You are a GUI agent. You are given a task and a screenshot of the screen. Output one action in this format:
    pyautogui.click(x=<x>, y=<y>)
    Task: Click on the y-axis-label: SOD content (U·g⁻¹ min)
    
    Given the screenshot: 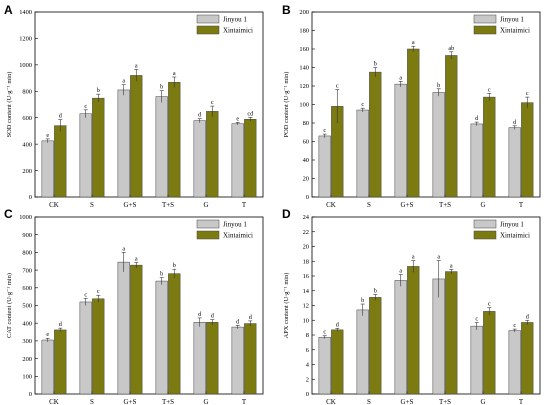 What is the action you would take?
    pyautogui.click(x=9, y=105)
    